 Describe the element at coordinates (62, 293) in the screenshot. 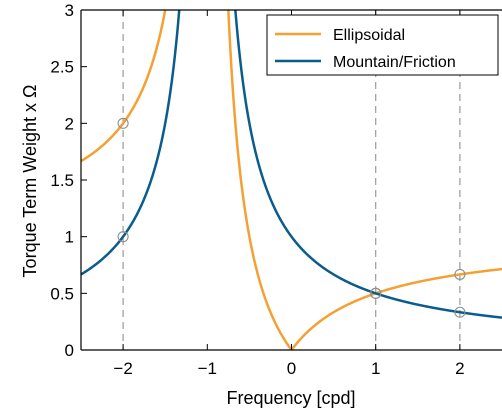

I see `y-tick-label: 0.5` at that location.